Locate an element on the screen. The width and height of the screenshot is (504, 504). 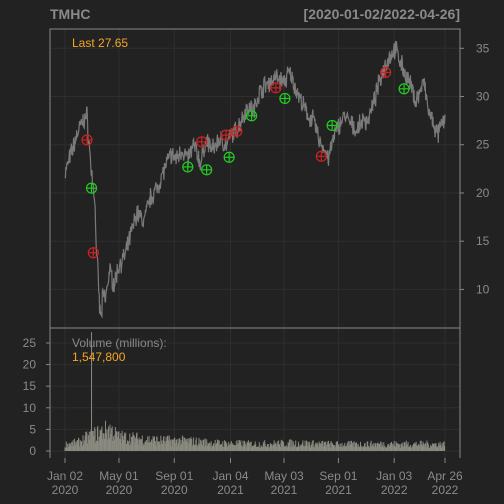
price-tick-label: 25 is located at coordinates (483, 145).